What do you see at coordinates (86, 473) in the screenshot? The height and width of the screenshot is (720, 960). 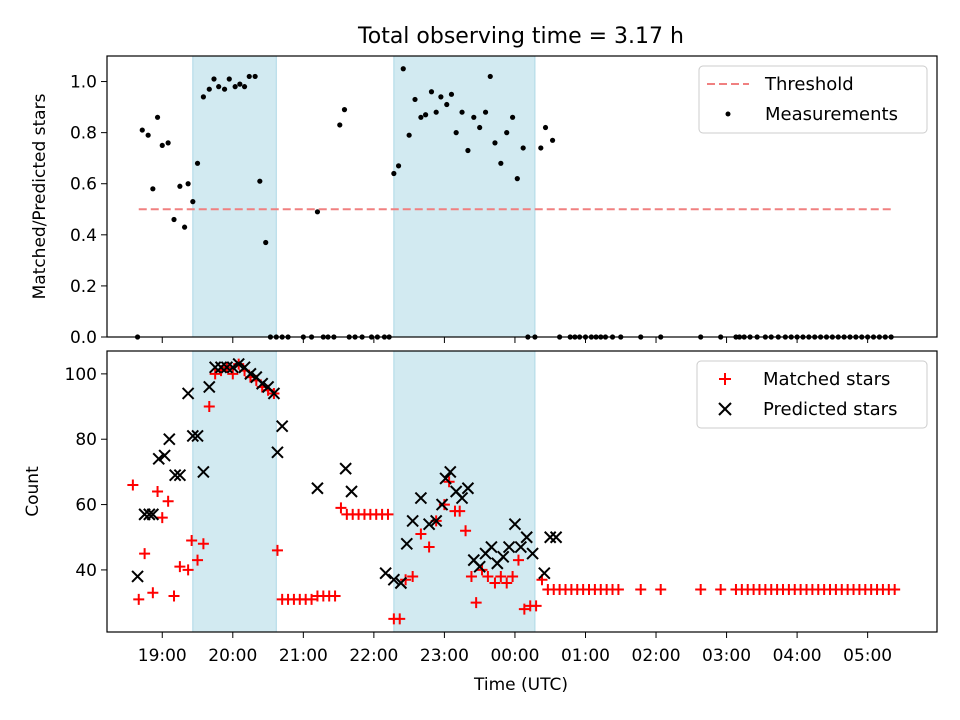 I see `bottom-y-axis: 40 60 80 100` at bounding box center [86, 473].